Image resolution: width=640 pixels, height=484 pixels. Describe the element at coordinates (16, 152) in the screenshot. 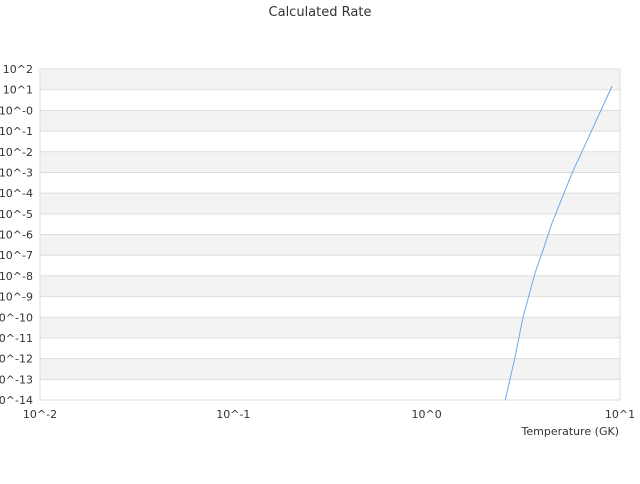

I see `y-tick-label: 10^-2` at that location.